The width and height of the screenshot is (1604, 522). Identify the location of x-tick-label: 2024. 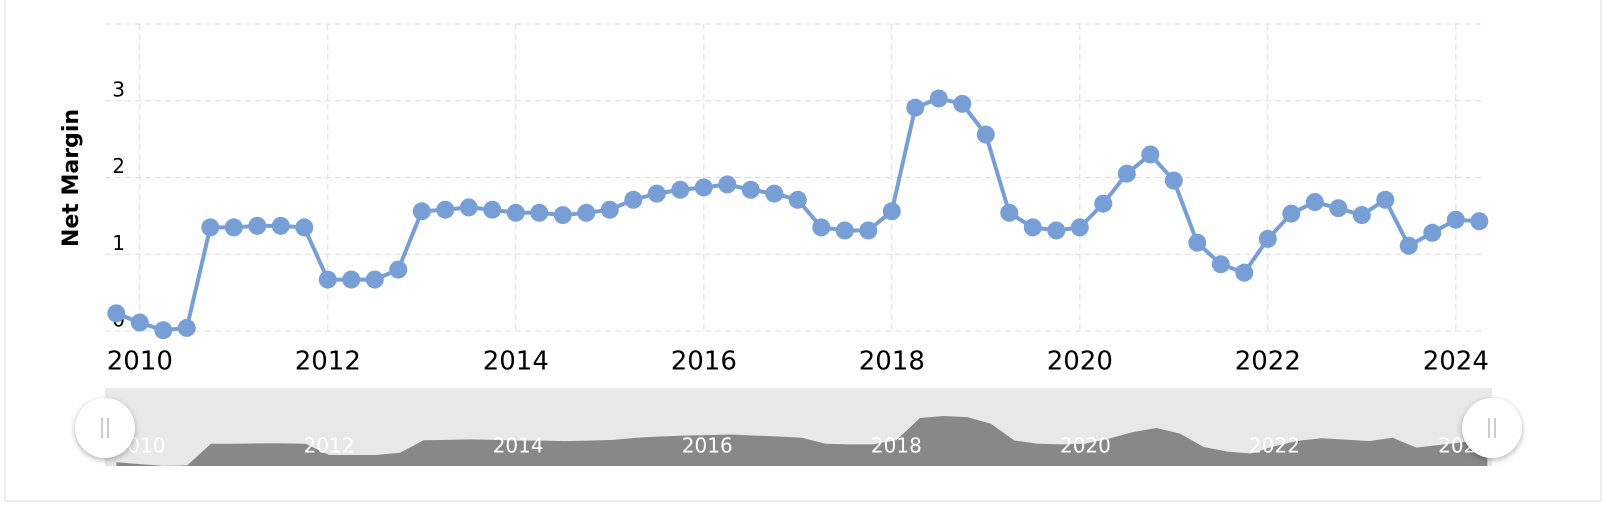
(1456, 362).